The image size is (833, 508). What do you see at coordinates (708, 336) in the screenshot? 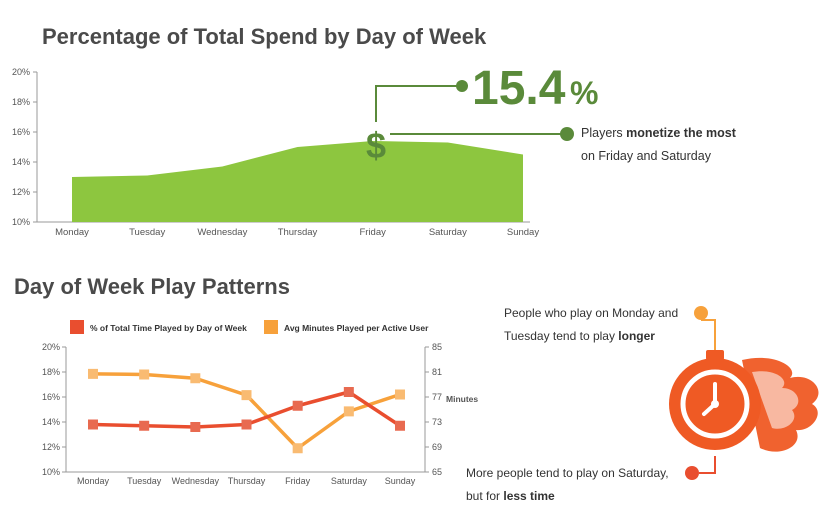
I see `callout-top-connector` at bounding box center [708, 336].